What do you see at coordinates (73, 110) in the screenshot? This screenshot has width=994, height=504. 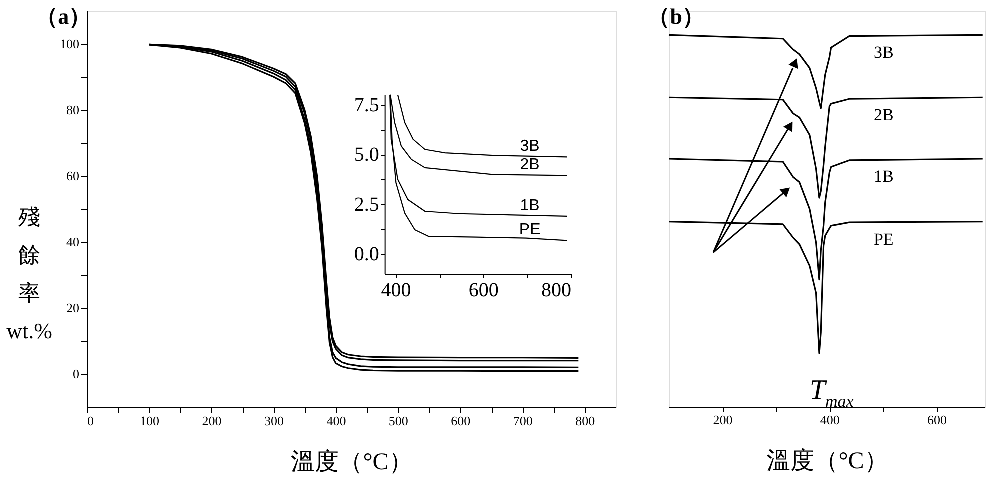 I see `y-tick-label: 80` at bounding box center [73, 110].